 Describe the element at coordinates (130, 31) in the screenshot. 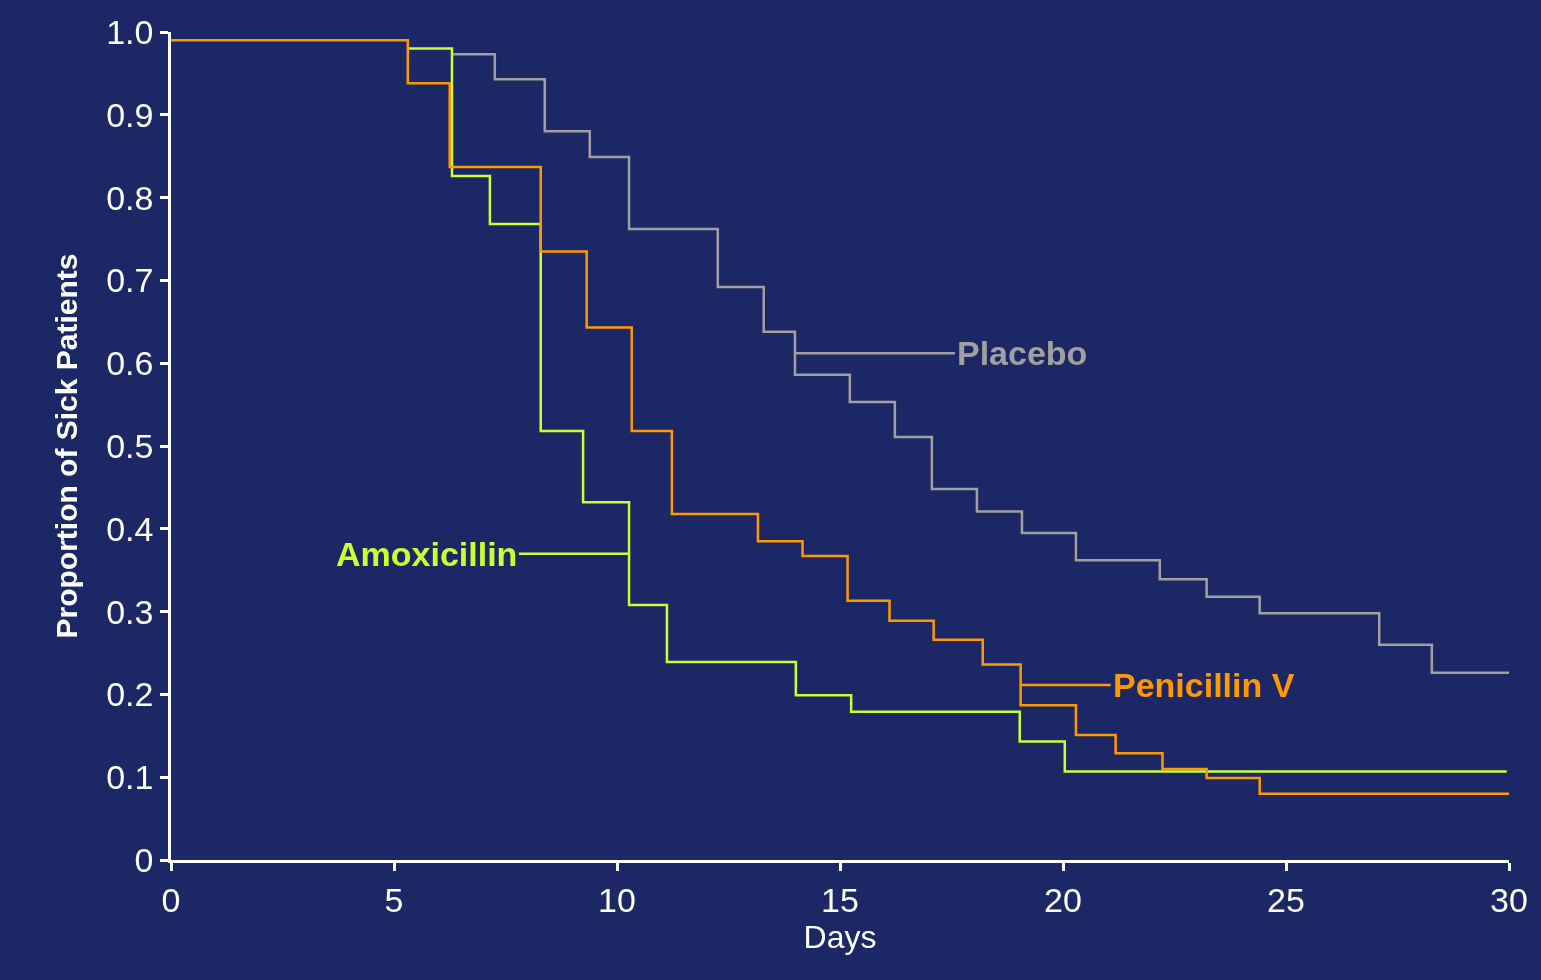

I see `y-tick-label: 1.0` at that location.